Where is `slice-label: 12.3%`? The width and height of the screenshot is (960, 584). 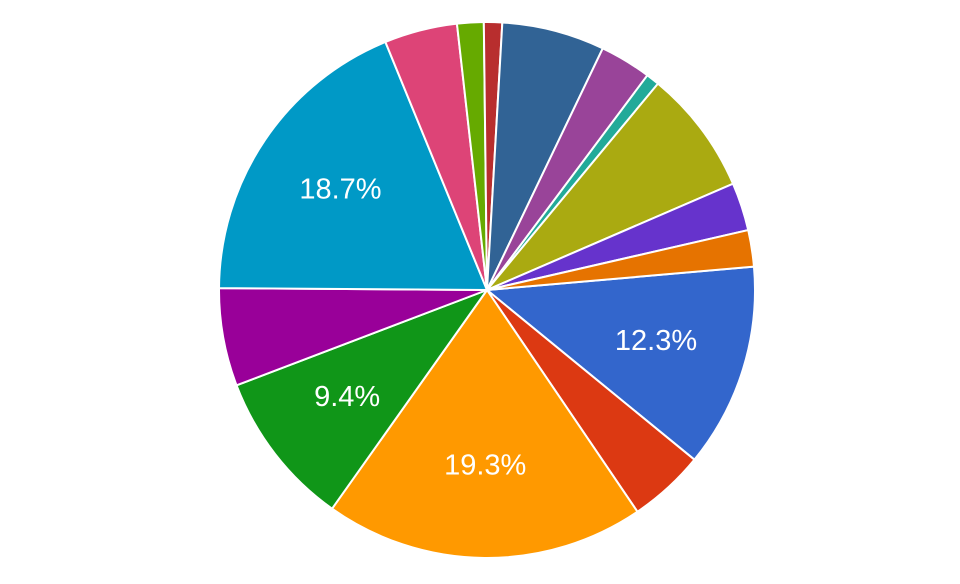
slice-label: 12.3% is located at coordinates (656, 341).